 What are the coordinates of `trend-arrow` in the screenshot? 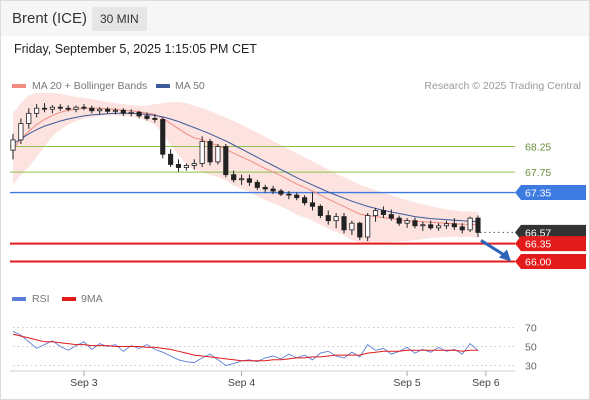 It's located at (495, 250).